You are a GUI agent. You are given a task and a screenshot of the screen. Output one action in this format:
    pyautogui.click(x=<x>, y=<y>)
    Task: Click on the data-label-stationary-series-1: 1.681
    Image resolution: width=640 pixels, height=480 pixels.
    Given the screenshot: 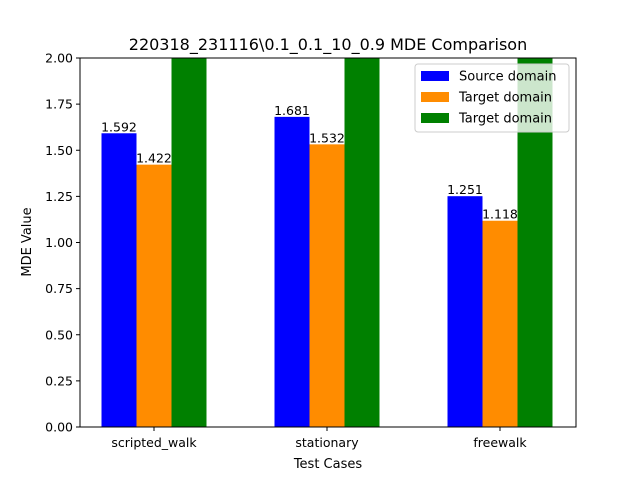 What is the action you would take?
    pyautogui.click(x=292, y=110)
    